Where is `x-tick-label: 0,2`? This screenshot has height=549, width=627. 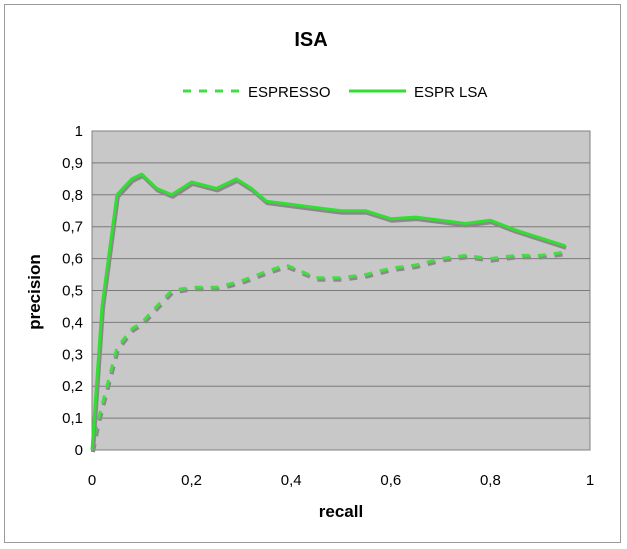 x-tick-label: 0,2 is located at coordinates (191, 480).